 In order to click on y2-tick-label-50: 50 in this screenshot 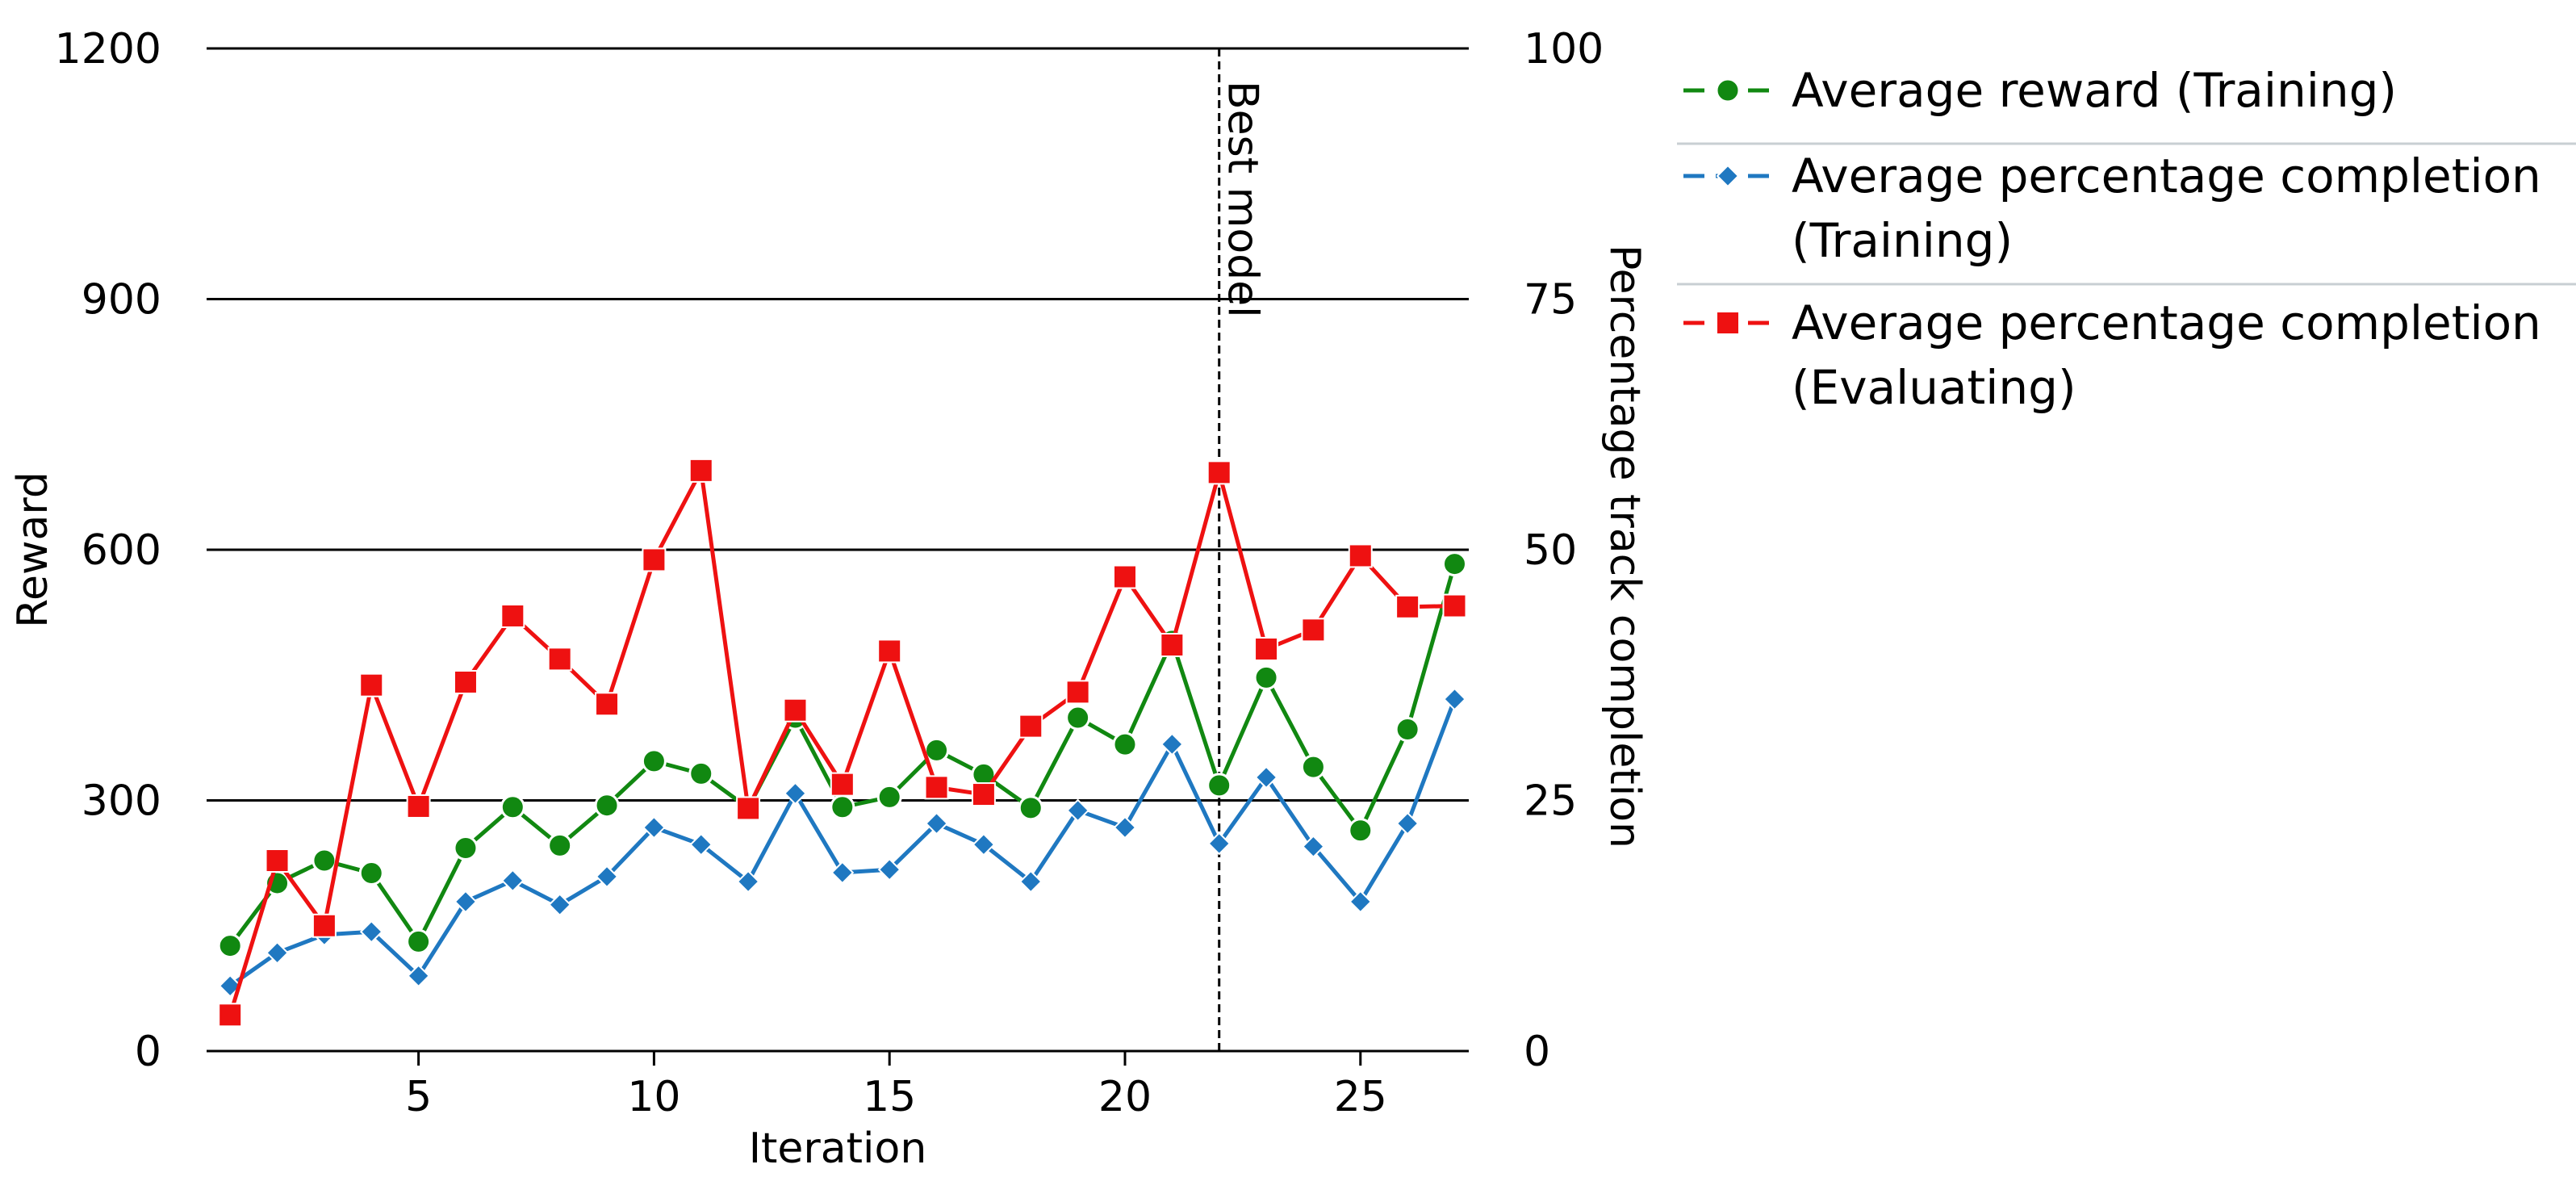, I will do `click(1550, 550)`.